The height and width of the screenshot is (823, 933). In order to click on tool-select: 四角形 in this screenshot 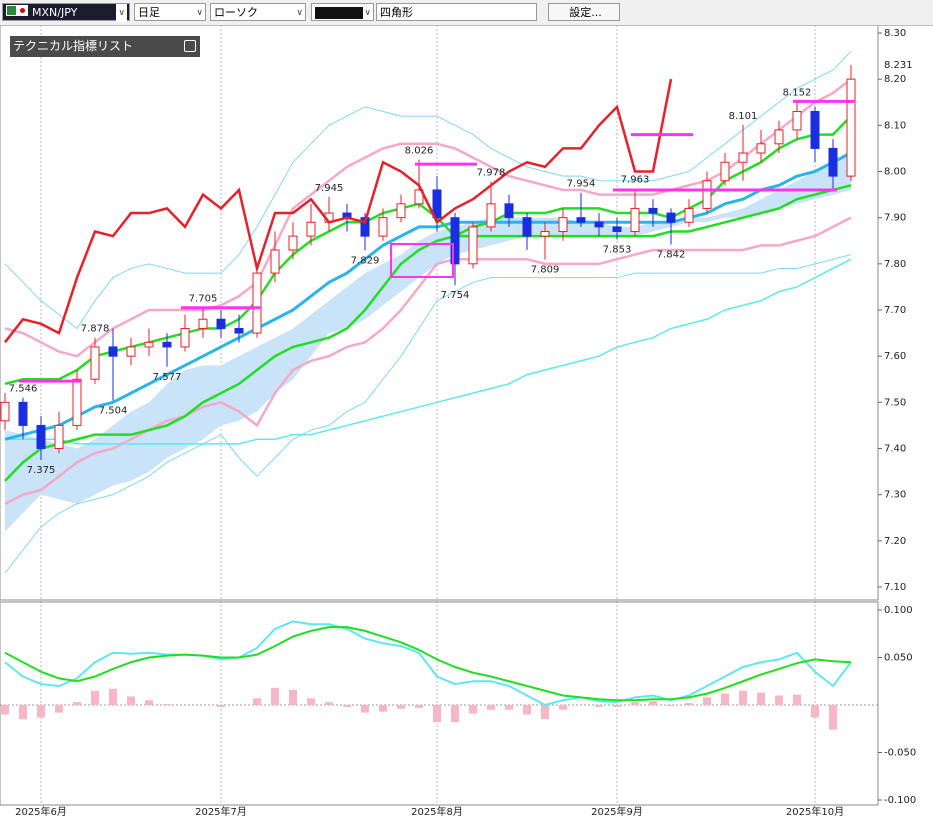, I will do `click(456, 12)`.